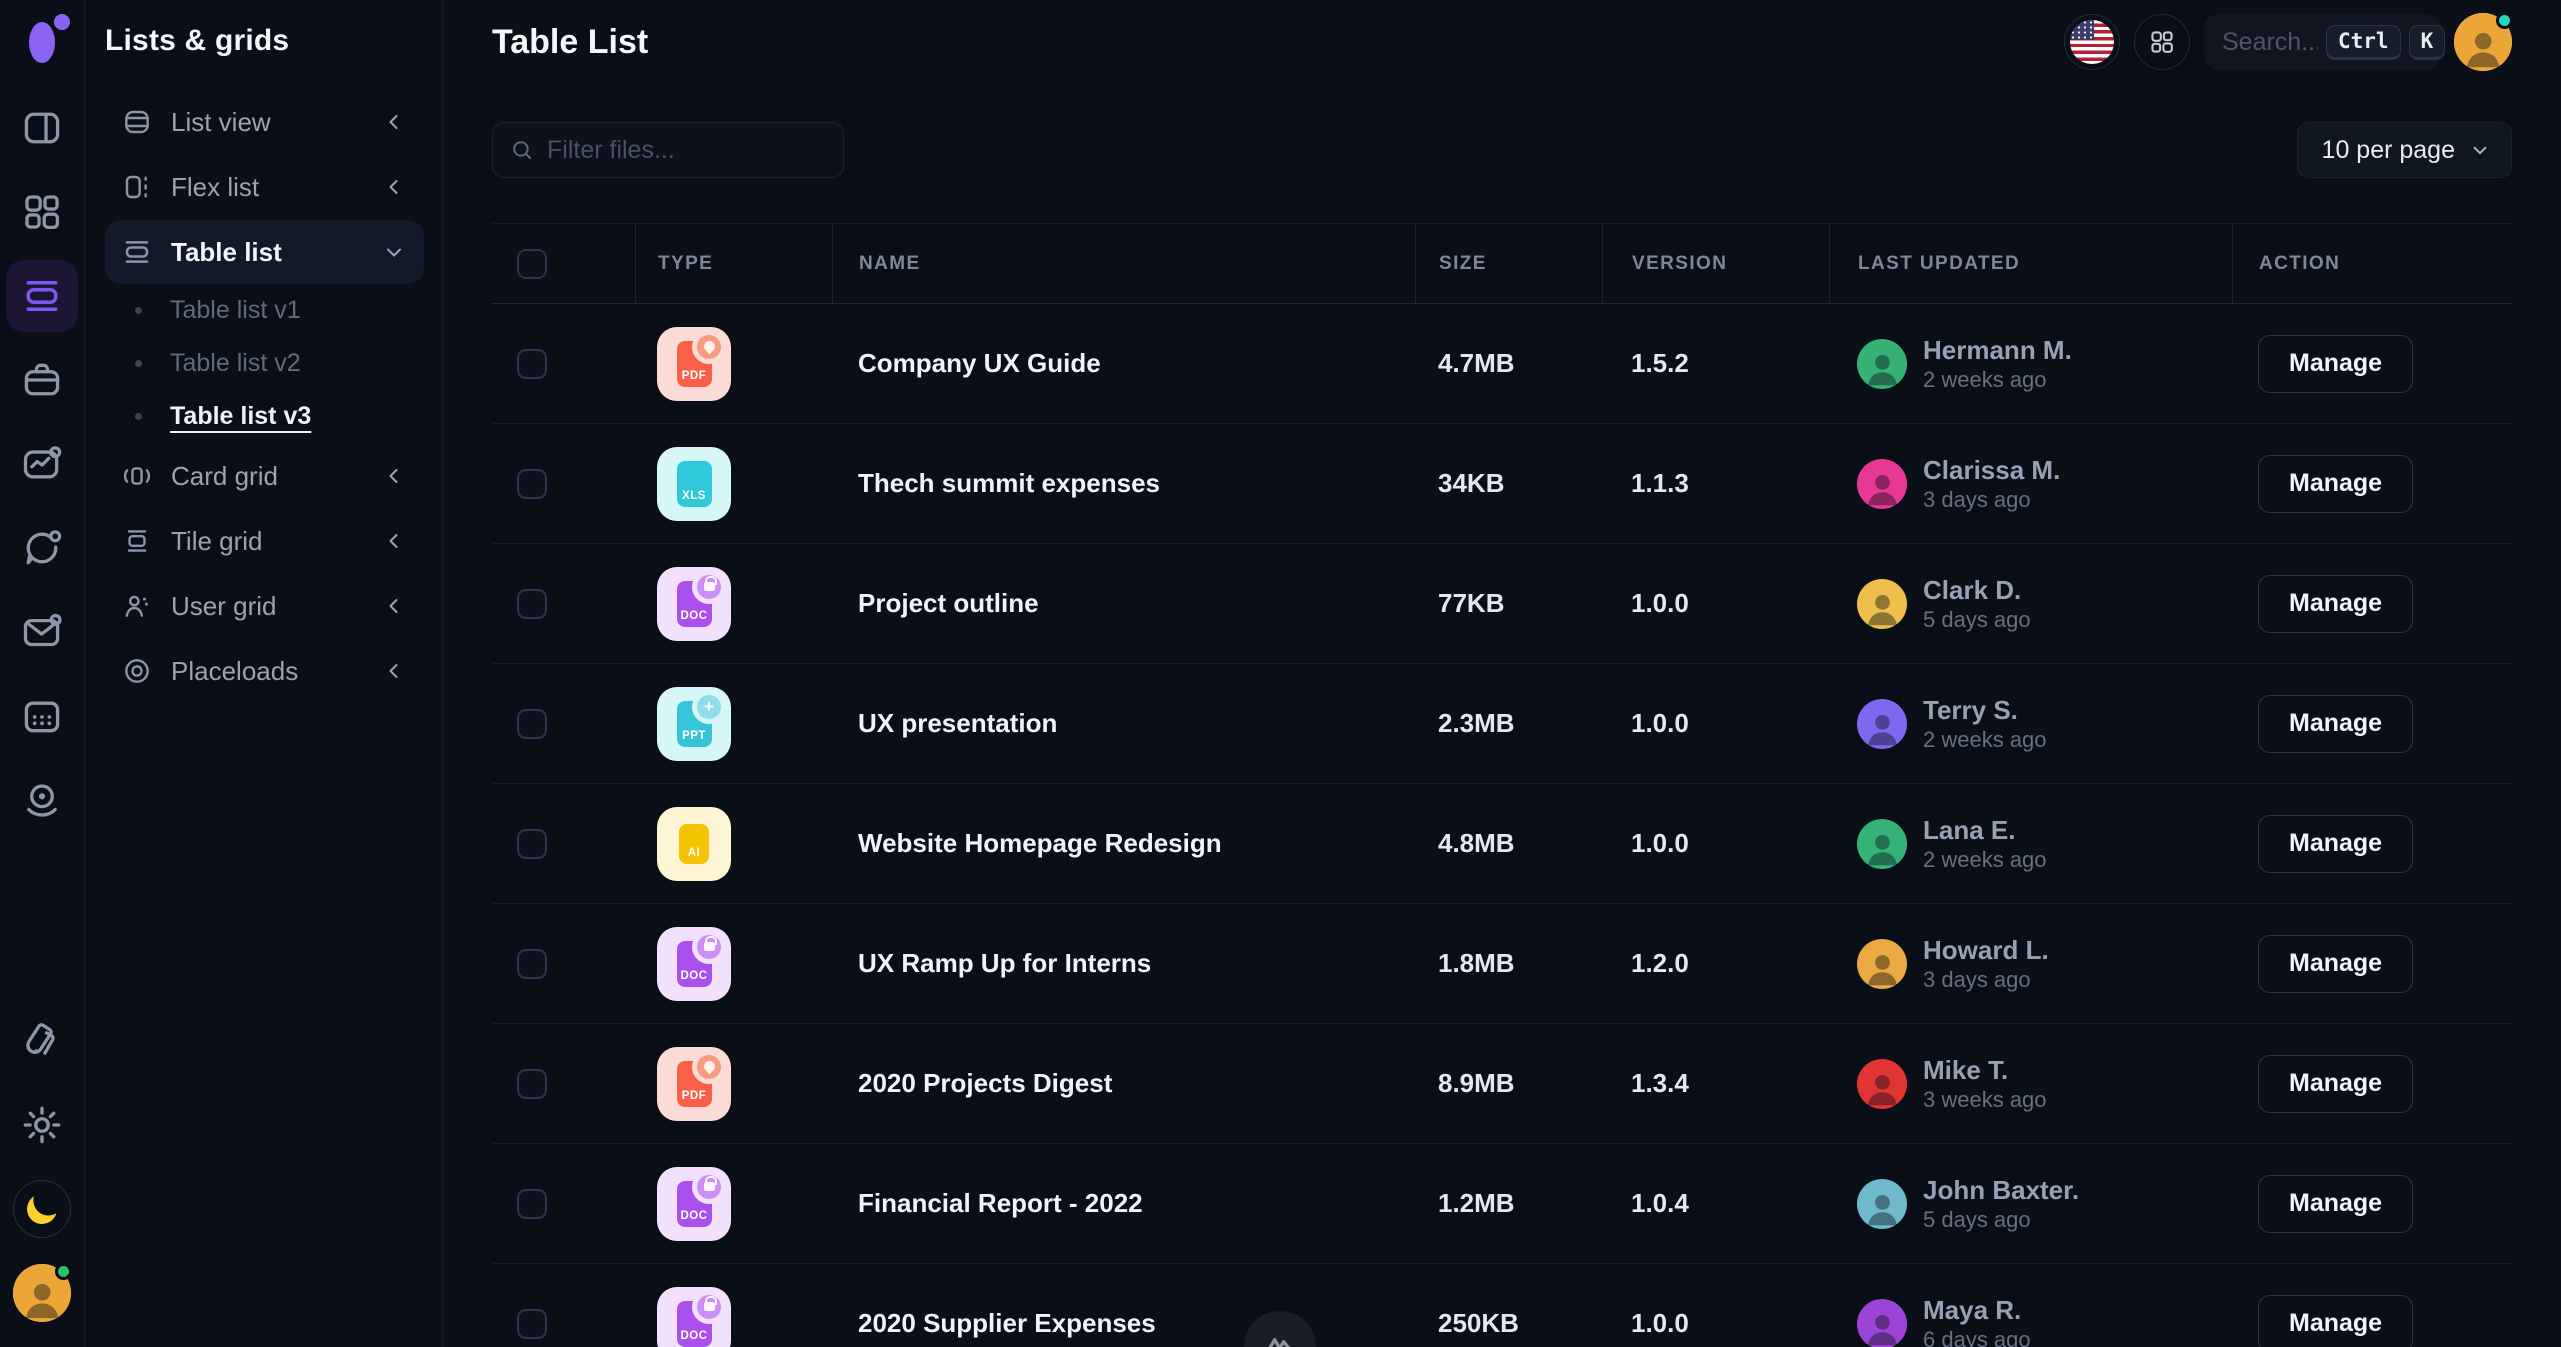  Describe the element at coordinates (1502, 364) in the screenshot. I see `table-row: PDF + Company UX Guide 4.7MB 1.5.2` at that location.